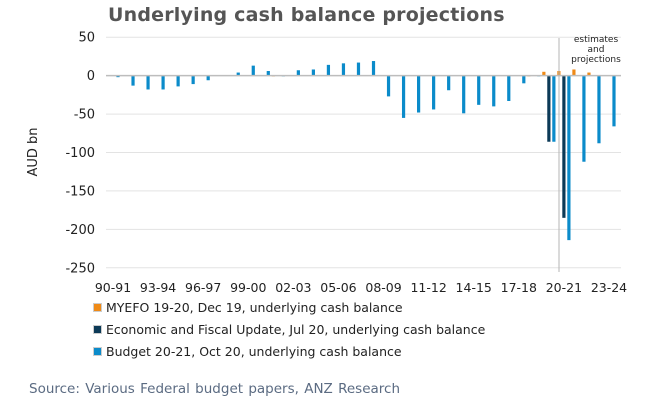 The height and width of the screenshot is (418, 660). I want to click on x-tick-label: 23-24, so click(609, 287).